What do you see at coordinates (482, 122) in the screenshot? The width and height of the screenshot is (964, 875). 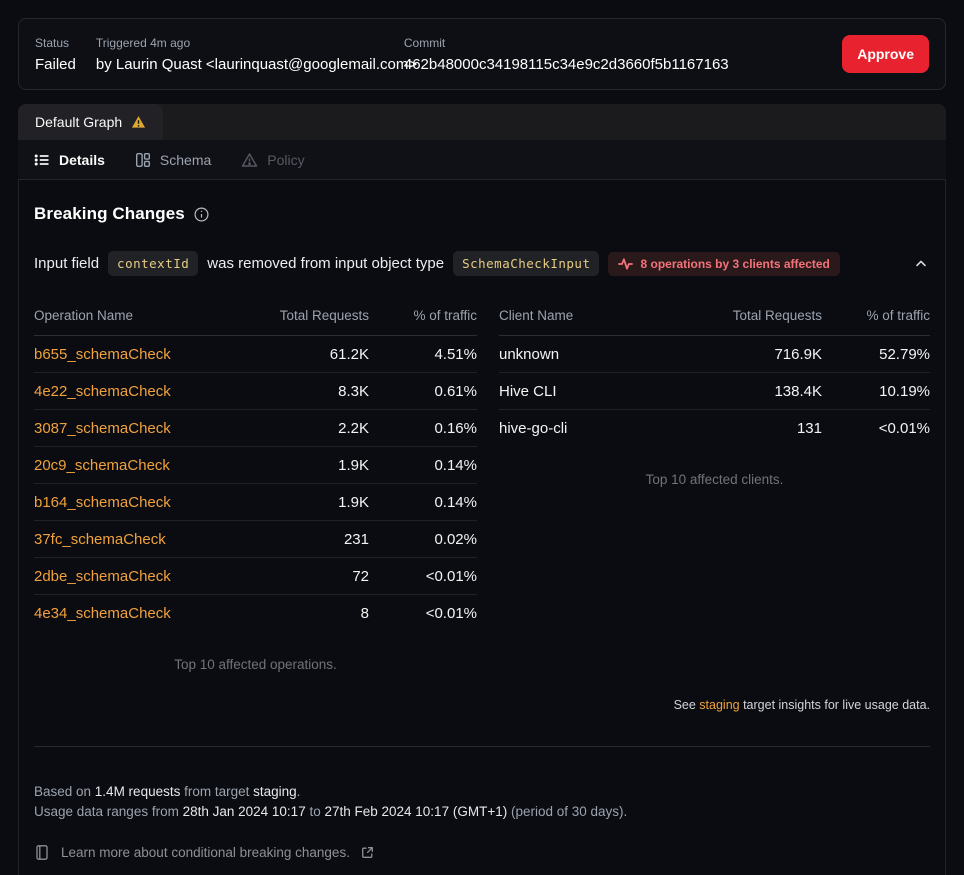 I see `graph-tab-strip: Default Graph` at bounding box center [482, 122].